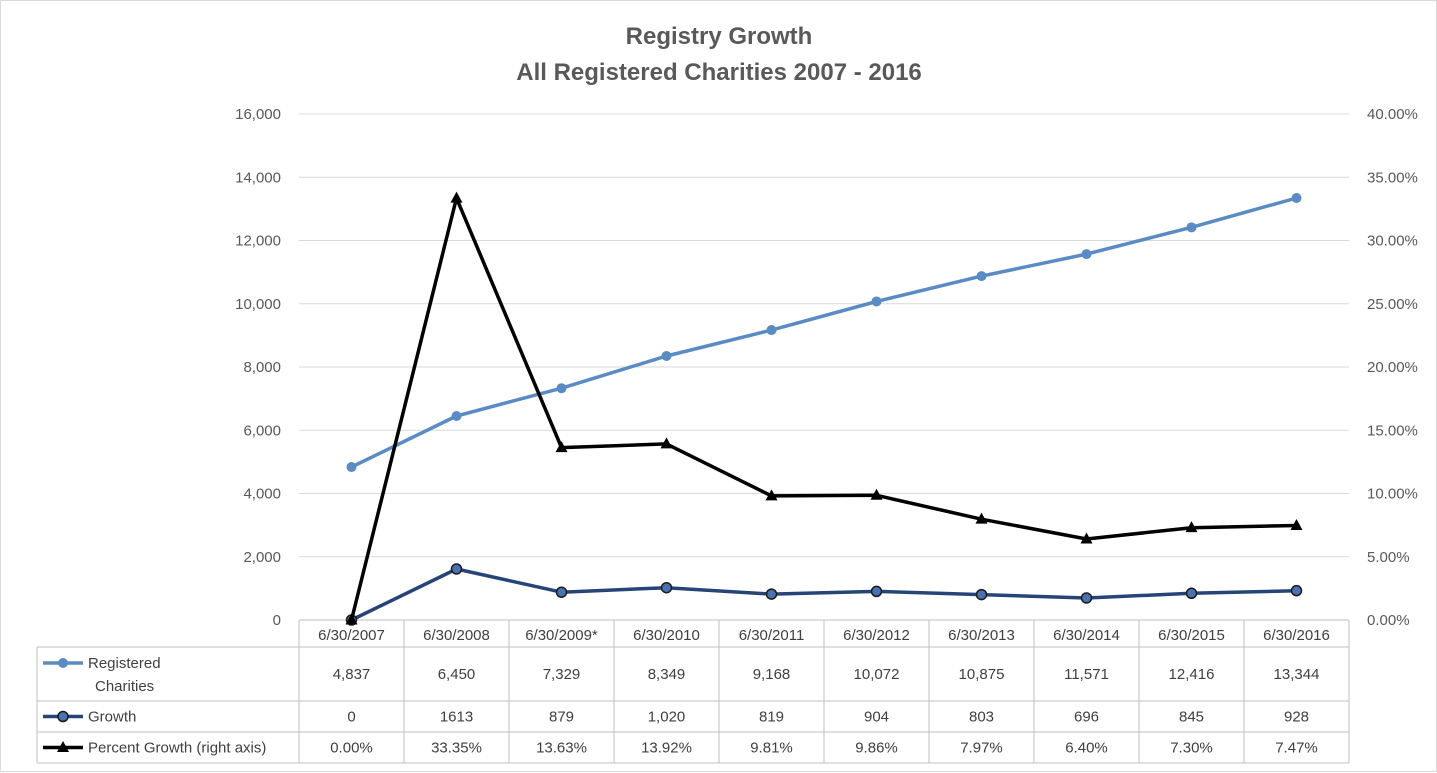 The height and width of the screenshot is (773, 1437). What do you see at coordinates (1392, 367) in the screenshot?
I see `y-right-tick-label: 20.00%` at bounding box center [1392, 367].